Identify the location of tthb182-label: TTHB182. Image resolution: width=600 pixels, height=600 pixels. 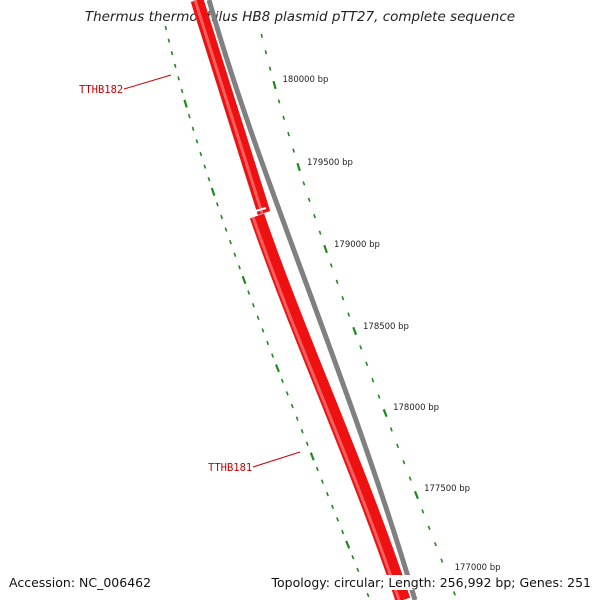
(101, 90).